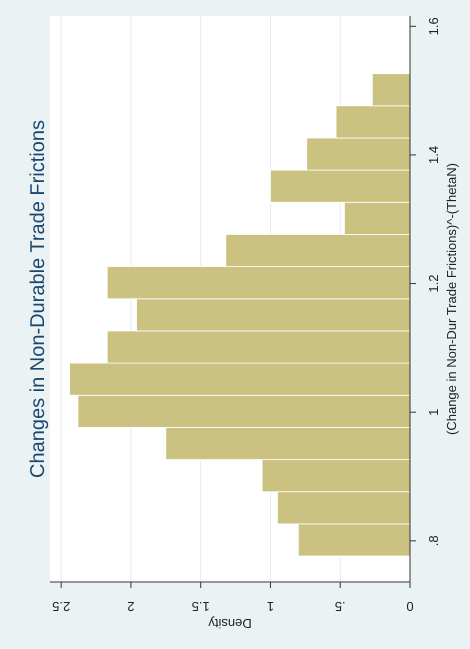 The image size is (470, 649). I want to click on x-tick-label: .5, so click(340, 606).